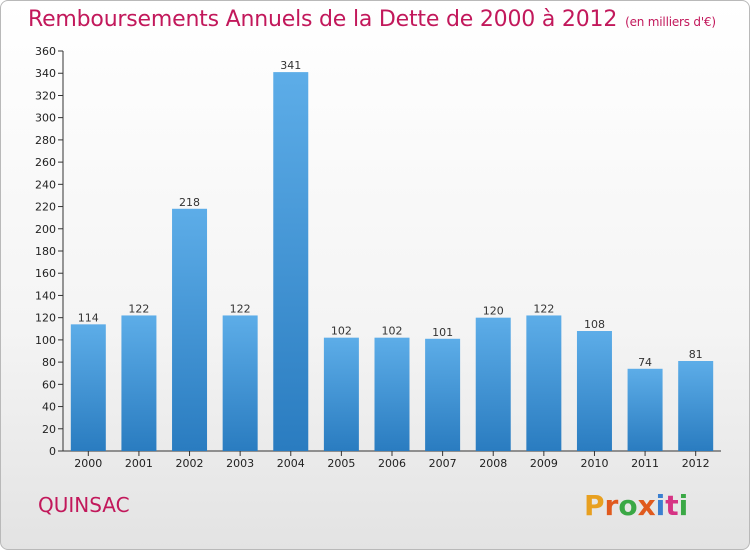 This screenshot has height=550, width=750. What do you see at coordinates (392, 463) in the screenshot?
I see `x-tick-label: 2006` at bounding box center [392, 463].